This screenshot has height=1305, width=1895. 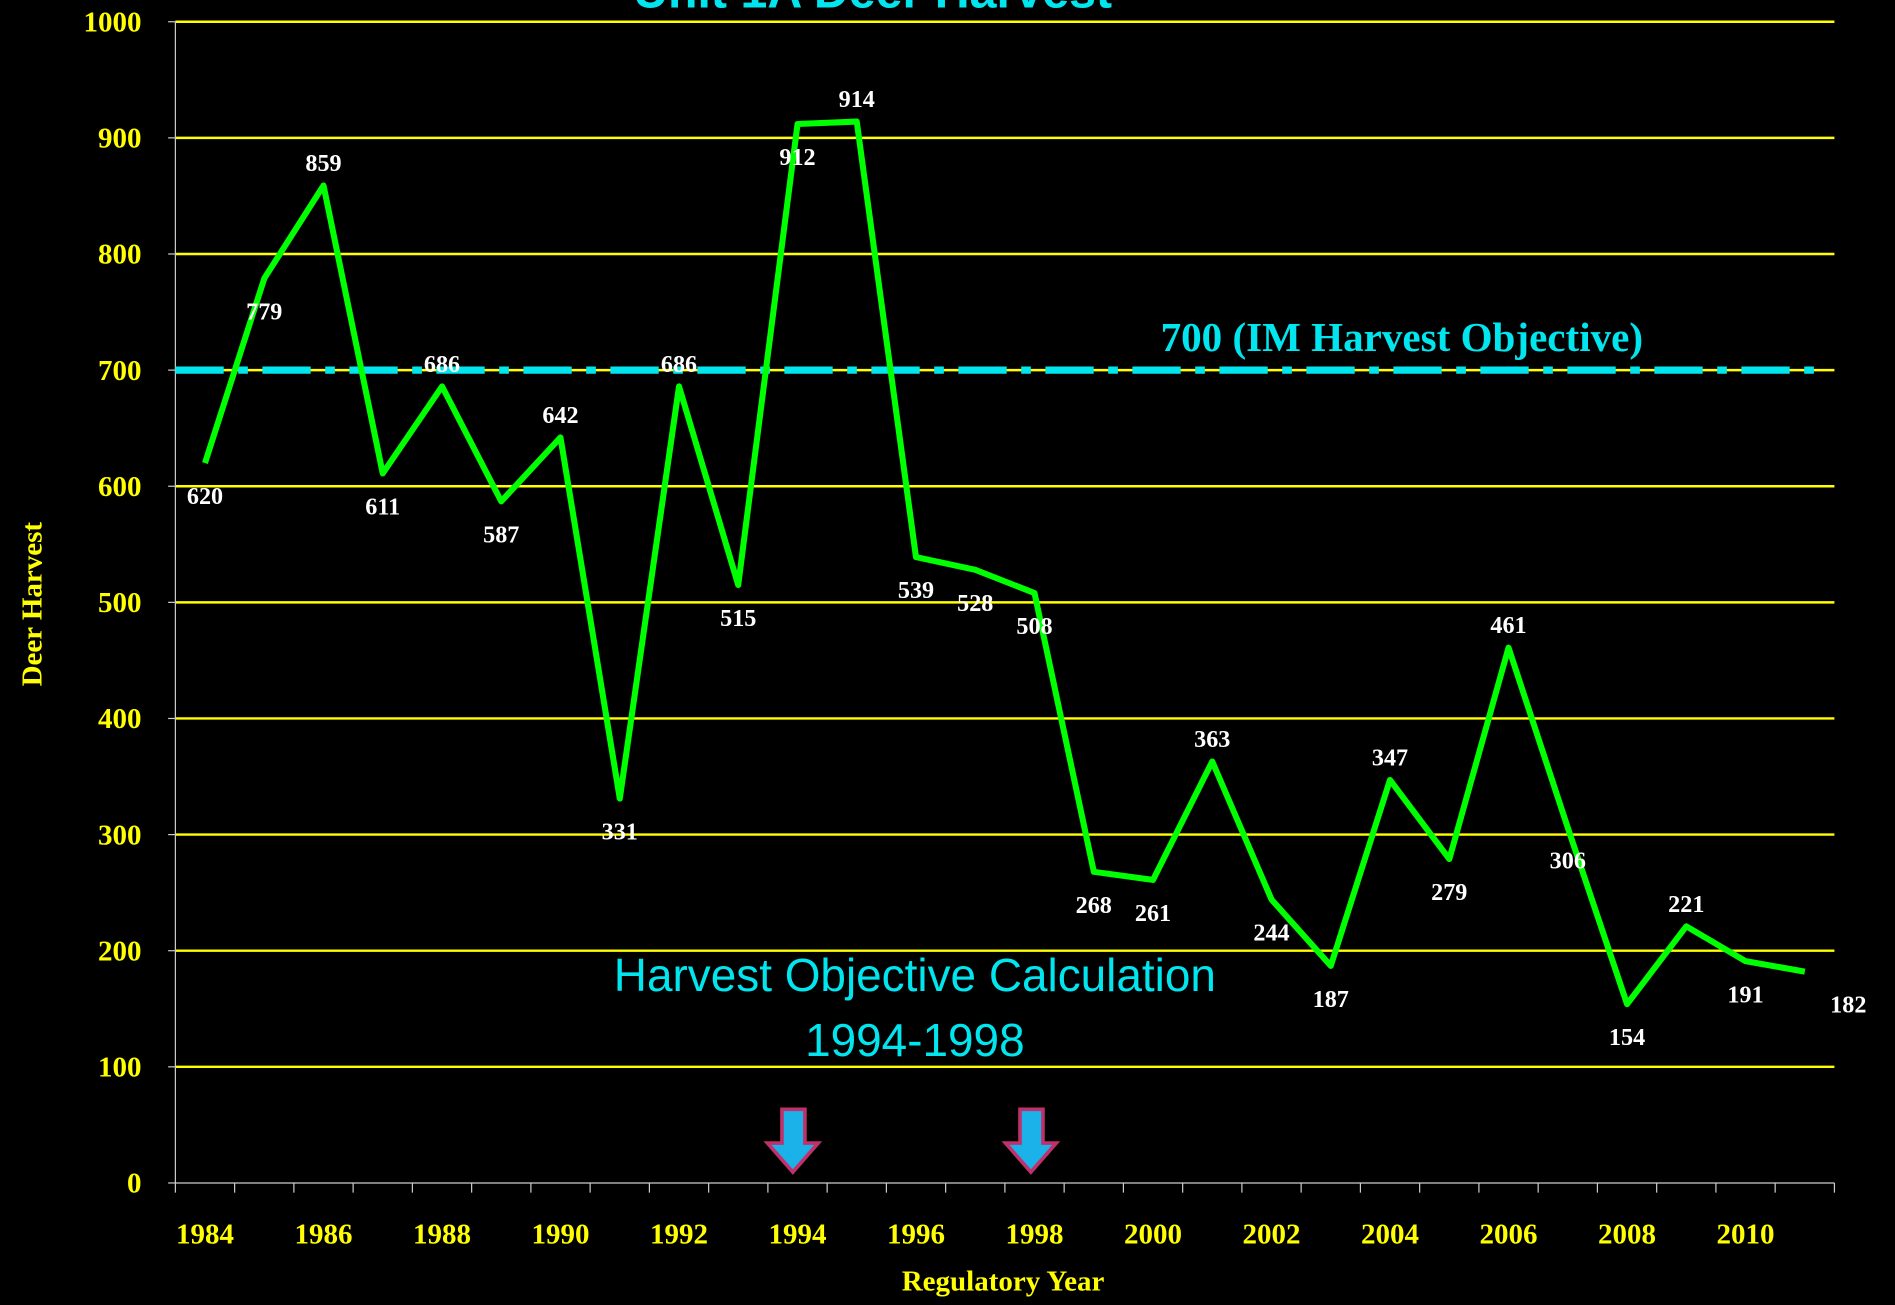 I want to click on data-label: 268, so click(x=1094, y=905).